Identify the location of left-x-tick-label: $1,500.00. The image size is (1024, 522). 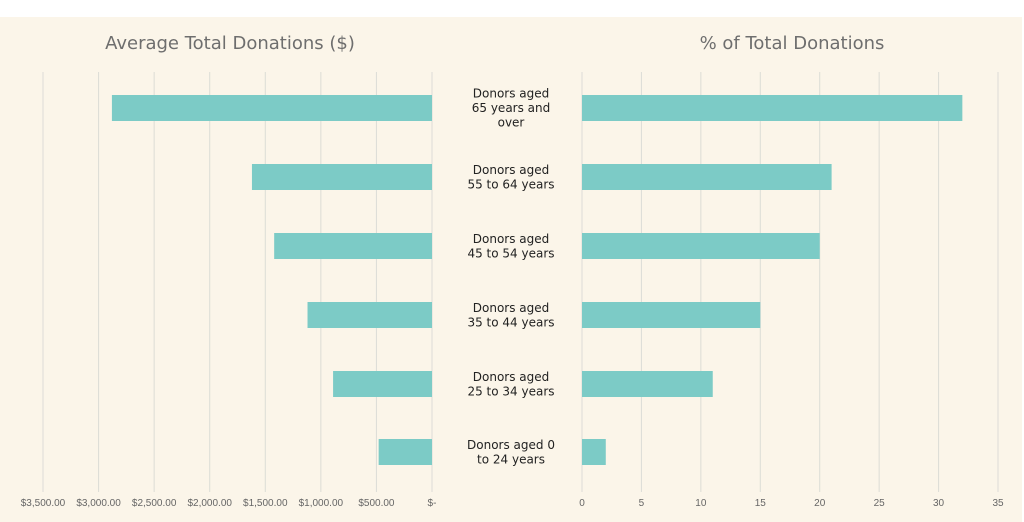
(265, 503).